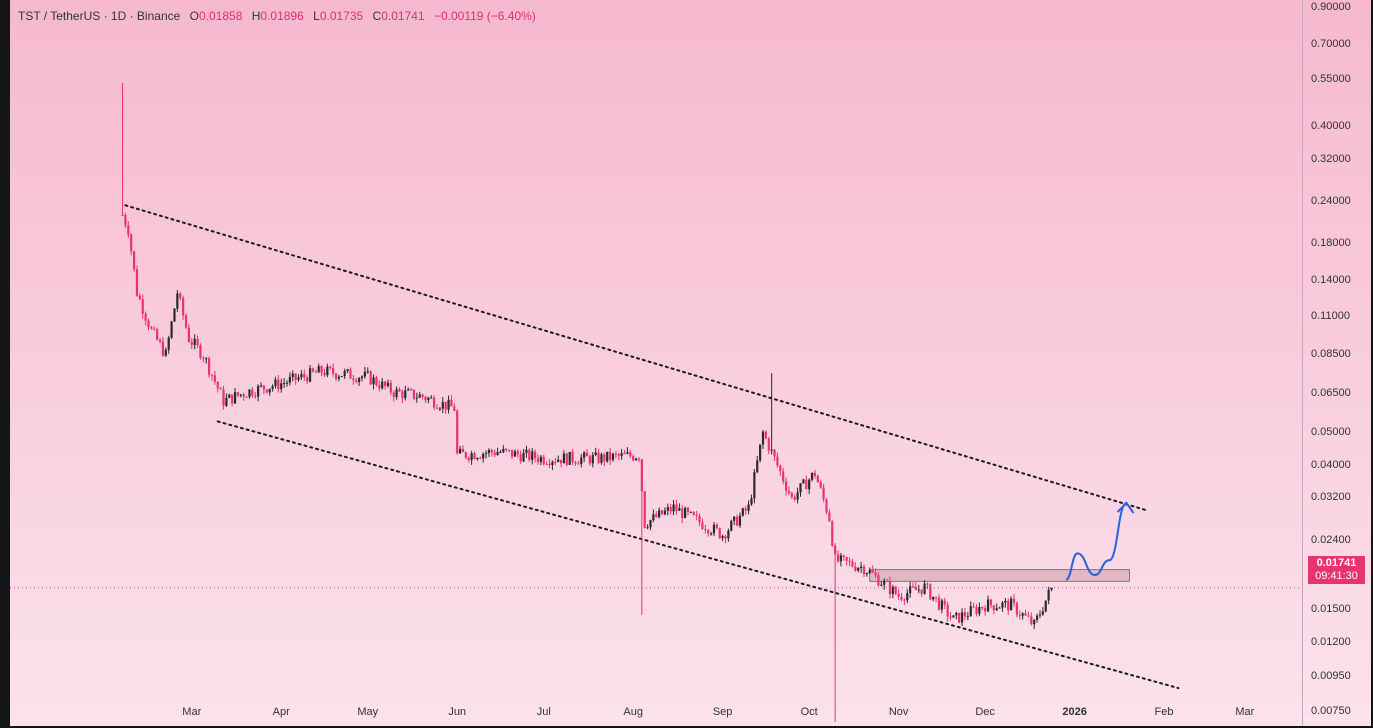 This screenshot has width=1373, height=728. Describe the element at coordinates (281, 712) in the screenshot. I see `x-tick-label: Apr` at that location.